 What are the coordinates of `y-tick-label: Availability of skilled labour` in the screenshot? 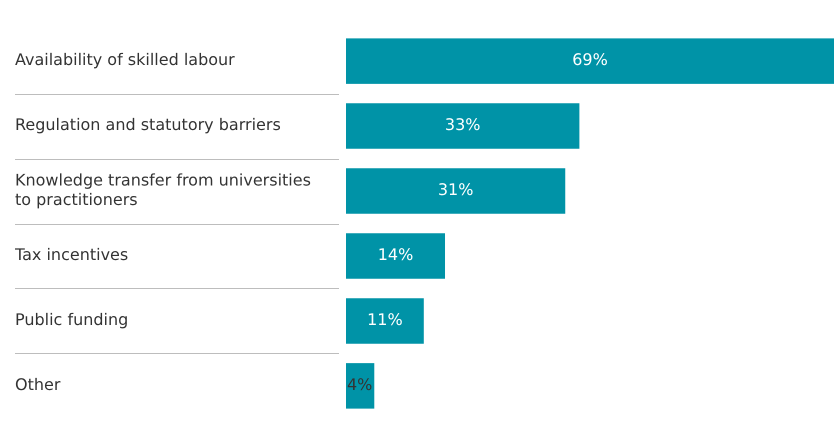 It's located at (125, 60).